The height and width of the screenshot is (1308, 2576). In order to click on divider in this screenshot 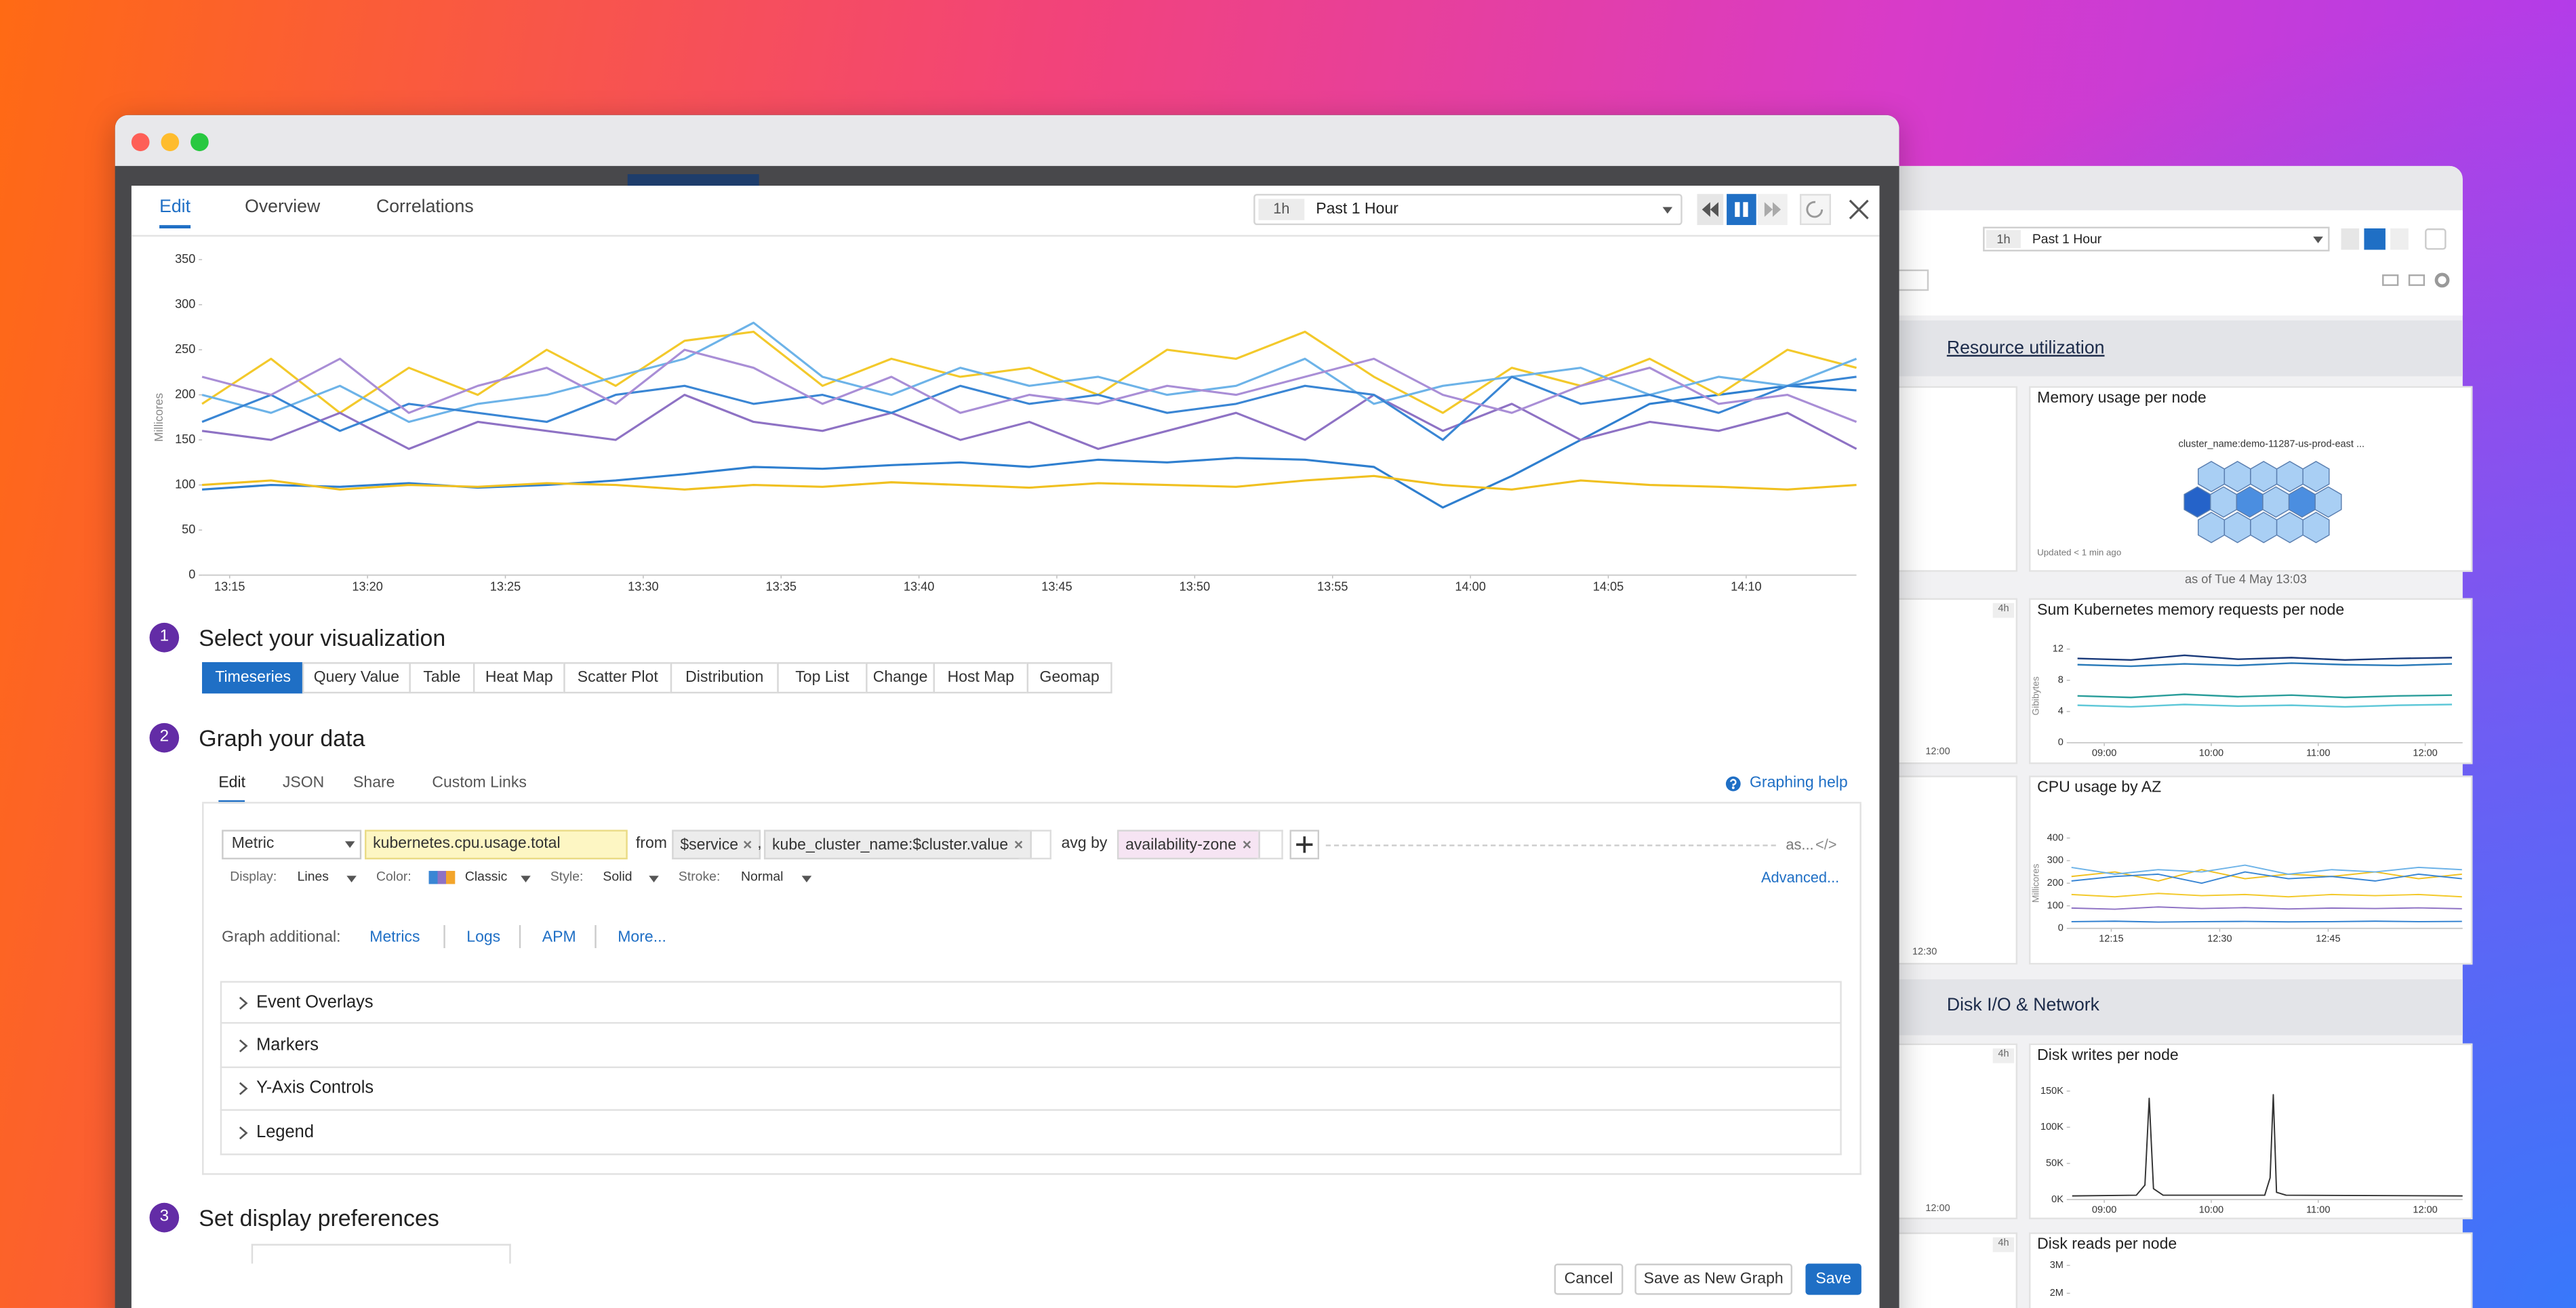, I will do `click(1031, 803)`.